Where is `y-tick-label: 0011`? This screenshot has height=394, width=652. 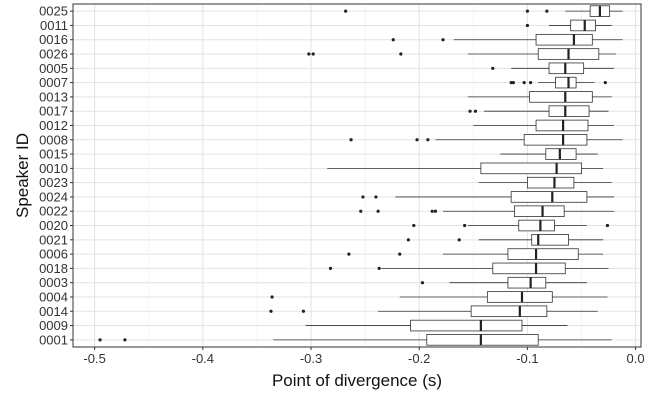 y-tick-label: 0011 is located at coordinates (54, 25).